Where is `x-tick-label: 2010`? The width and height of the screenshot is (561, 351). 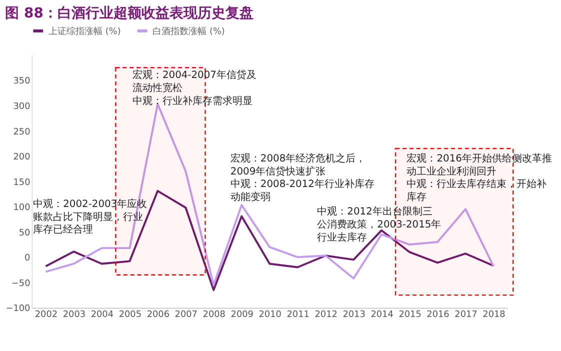 x-tick-label: 2010 is located at coordinates (270, 315).